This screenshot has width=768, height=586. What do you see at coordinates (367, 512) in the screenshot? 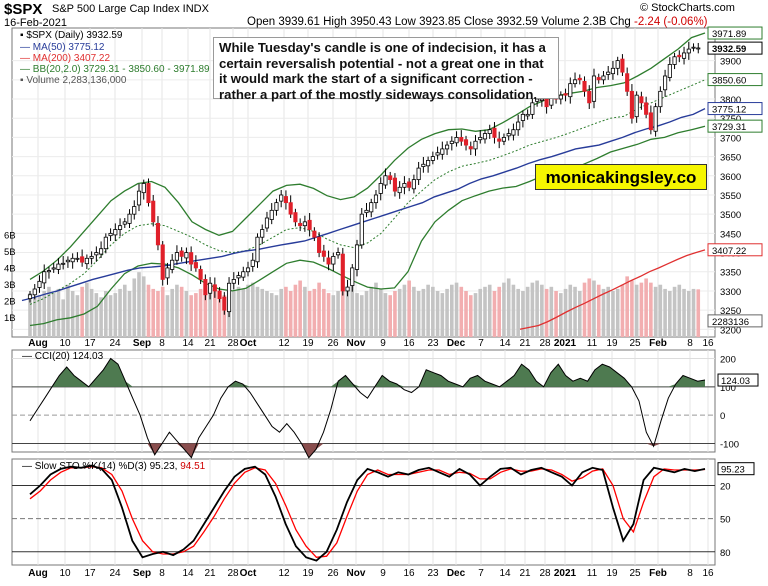
I see `sto-d-line` at bounding box center [367, 512].